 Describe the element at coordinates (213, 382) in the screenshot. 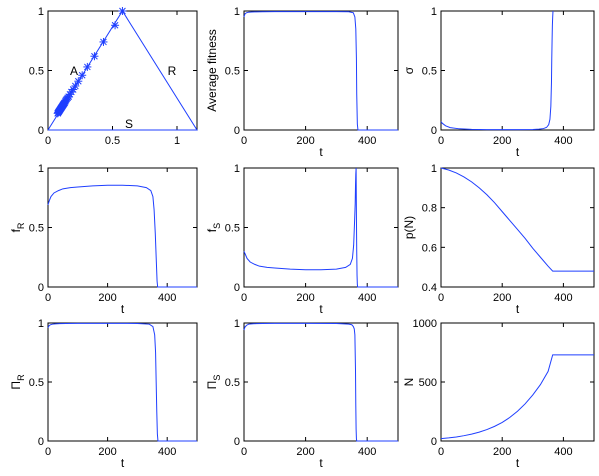

I see `y-axis-label: ΠS` at that location.